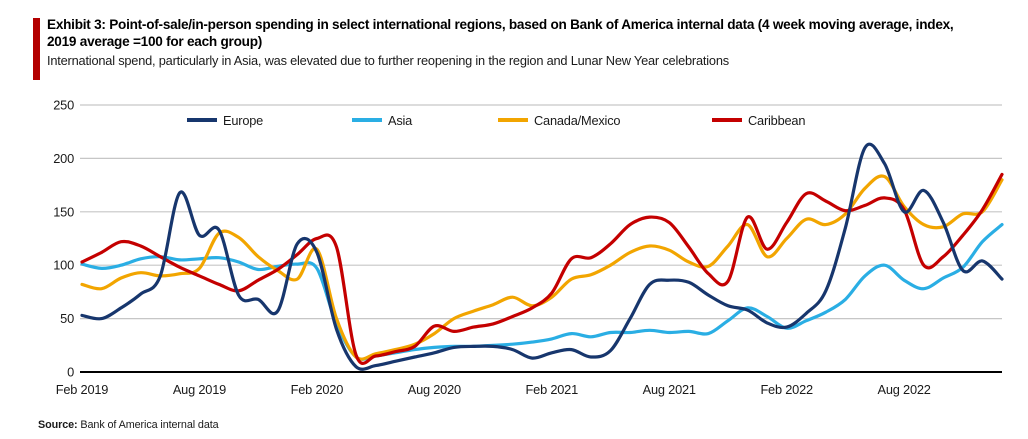 This screenshot has height=439, width=1028. What do you see at coordinates (400, 120) in the screenshot?
I see `legend-label: Asia` at bounding box center [400, 120].